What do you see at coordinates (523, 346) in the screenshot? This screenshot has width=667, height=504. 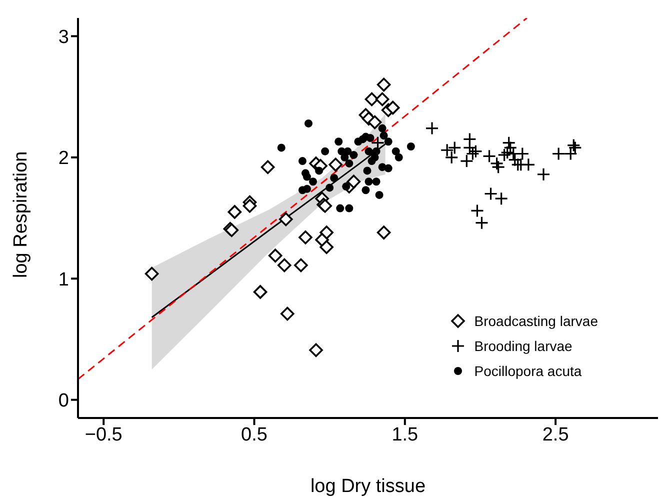 I see `legend-label: Brooding larvae` at bounding box center [523, 346].